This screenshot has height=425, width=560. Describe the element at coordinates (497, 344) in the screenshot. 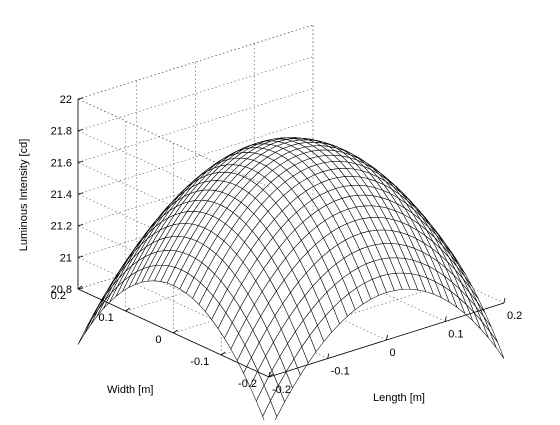

I see `mesh-cell` at that location.